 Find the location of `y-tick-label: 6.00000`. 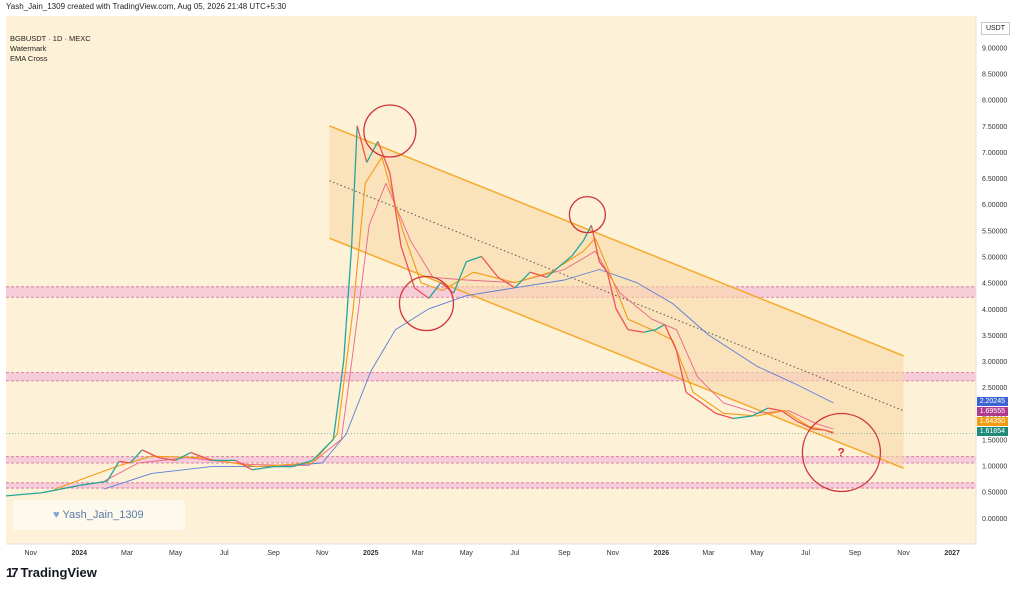

y-tick-label: 6.00000 is located at coordinates (994, 205).